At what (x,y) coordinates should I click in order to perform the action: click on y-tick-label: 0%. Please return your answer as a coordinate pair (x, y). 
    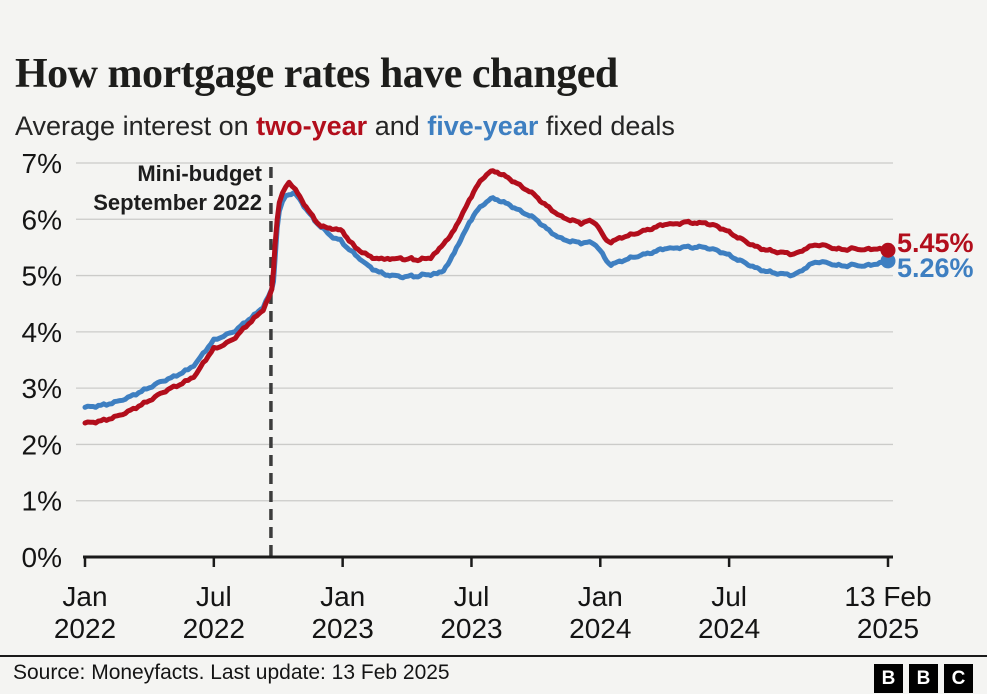
    Looking at the image, I should click on (42, 557).